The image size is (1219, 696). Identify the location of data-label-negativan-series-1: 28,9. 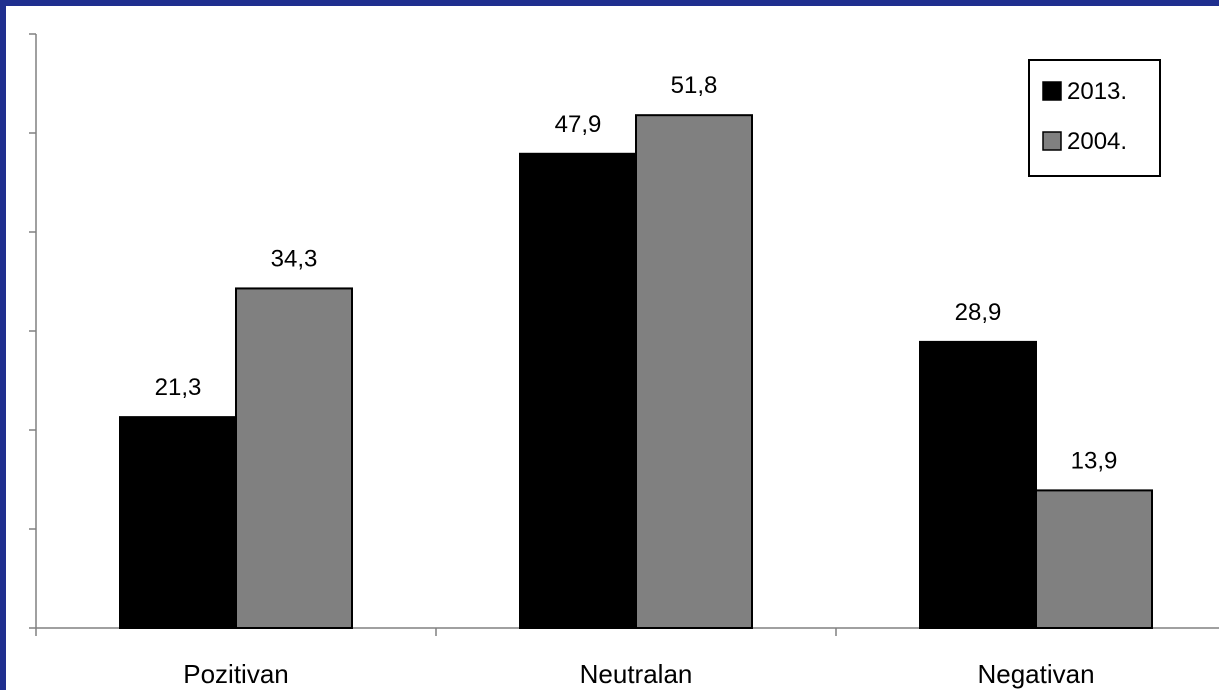
(978, 312).